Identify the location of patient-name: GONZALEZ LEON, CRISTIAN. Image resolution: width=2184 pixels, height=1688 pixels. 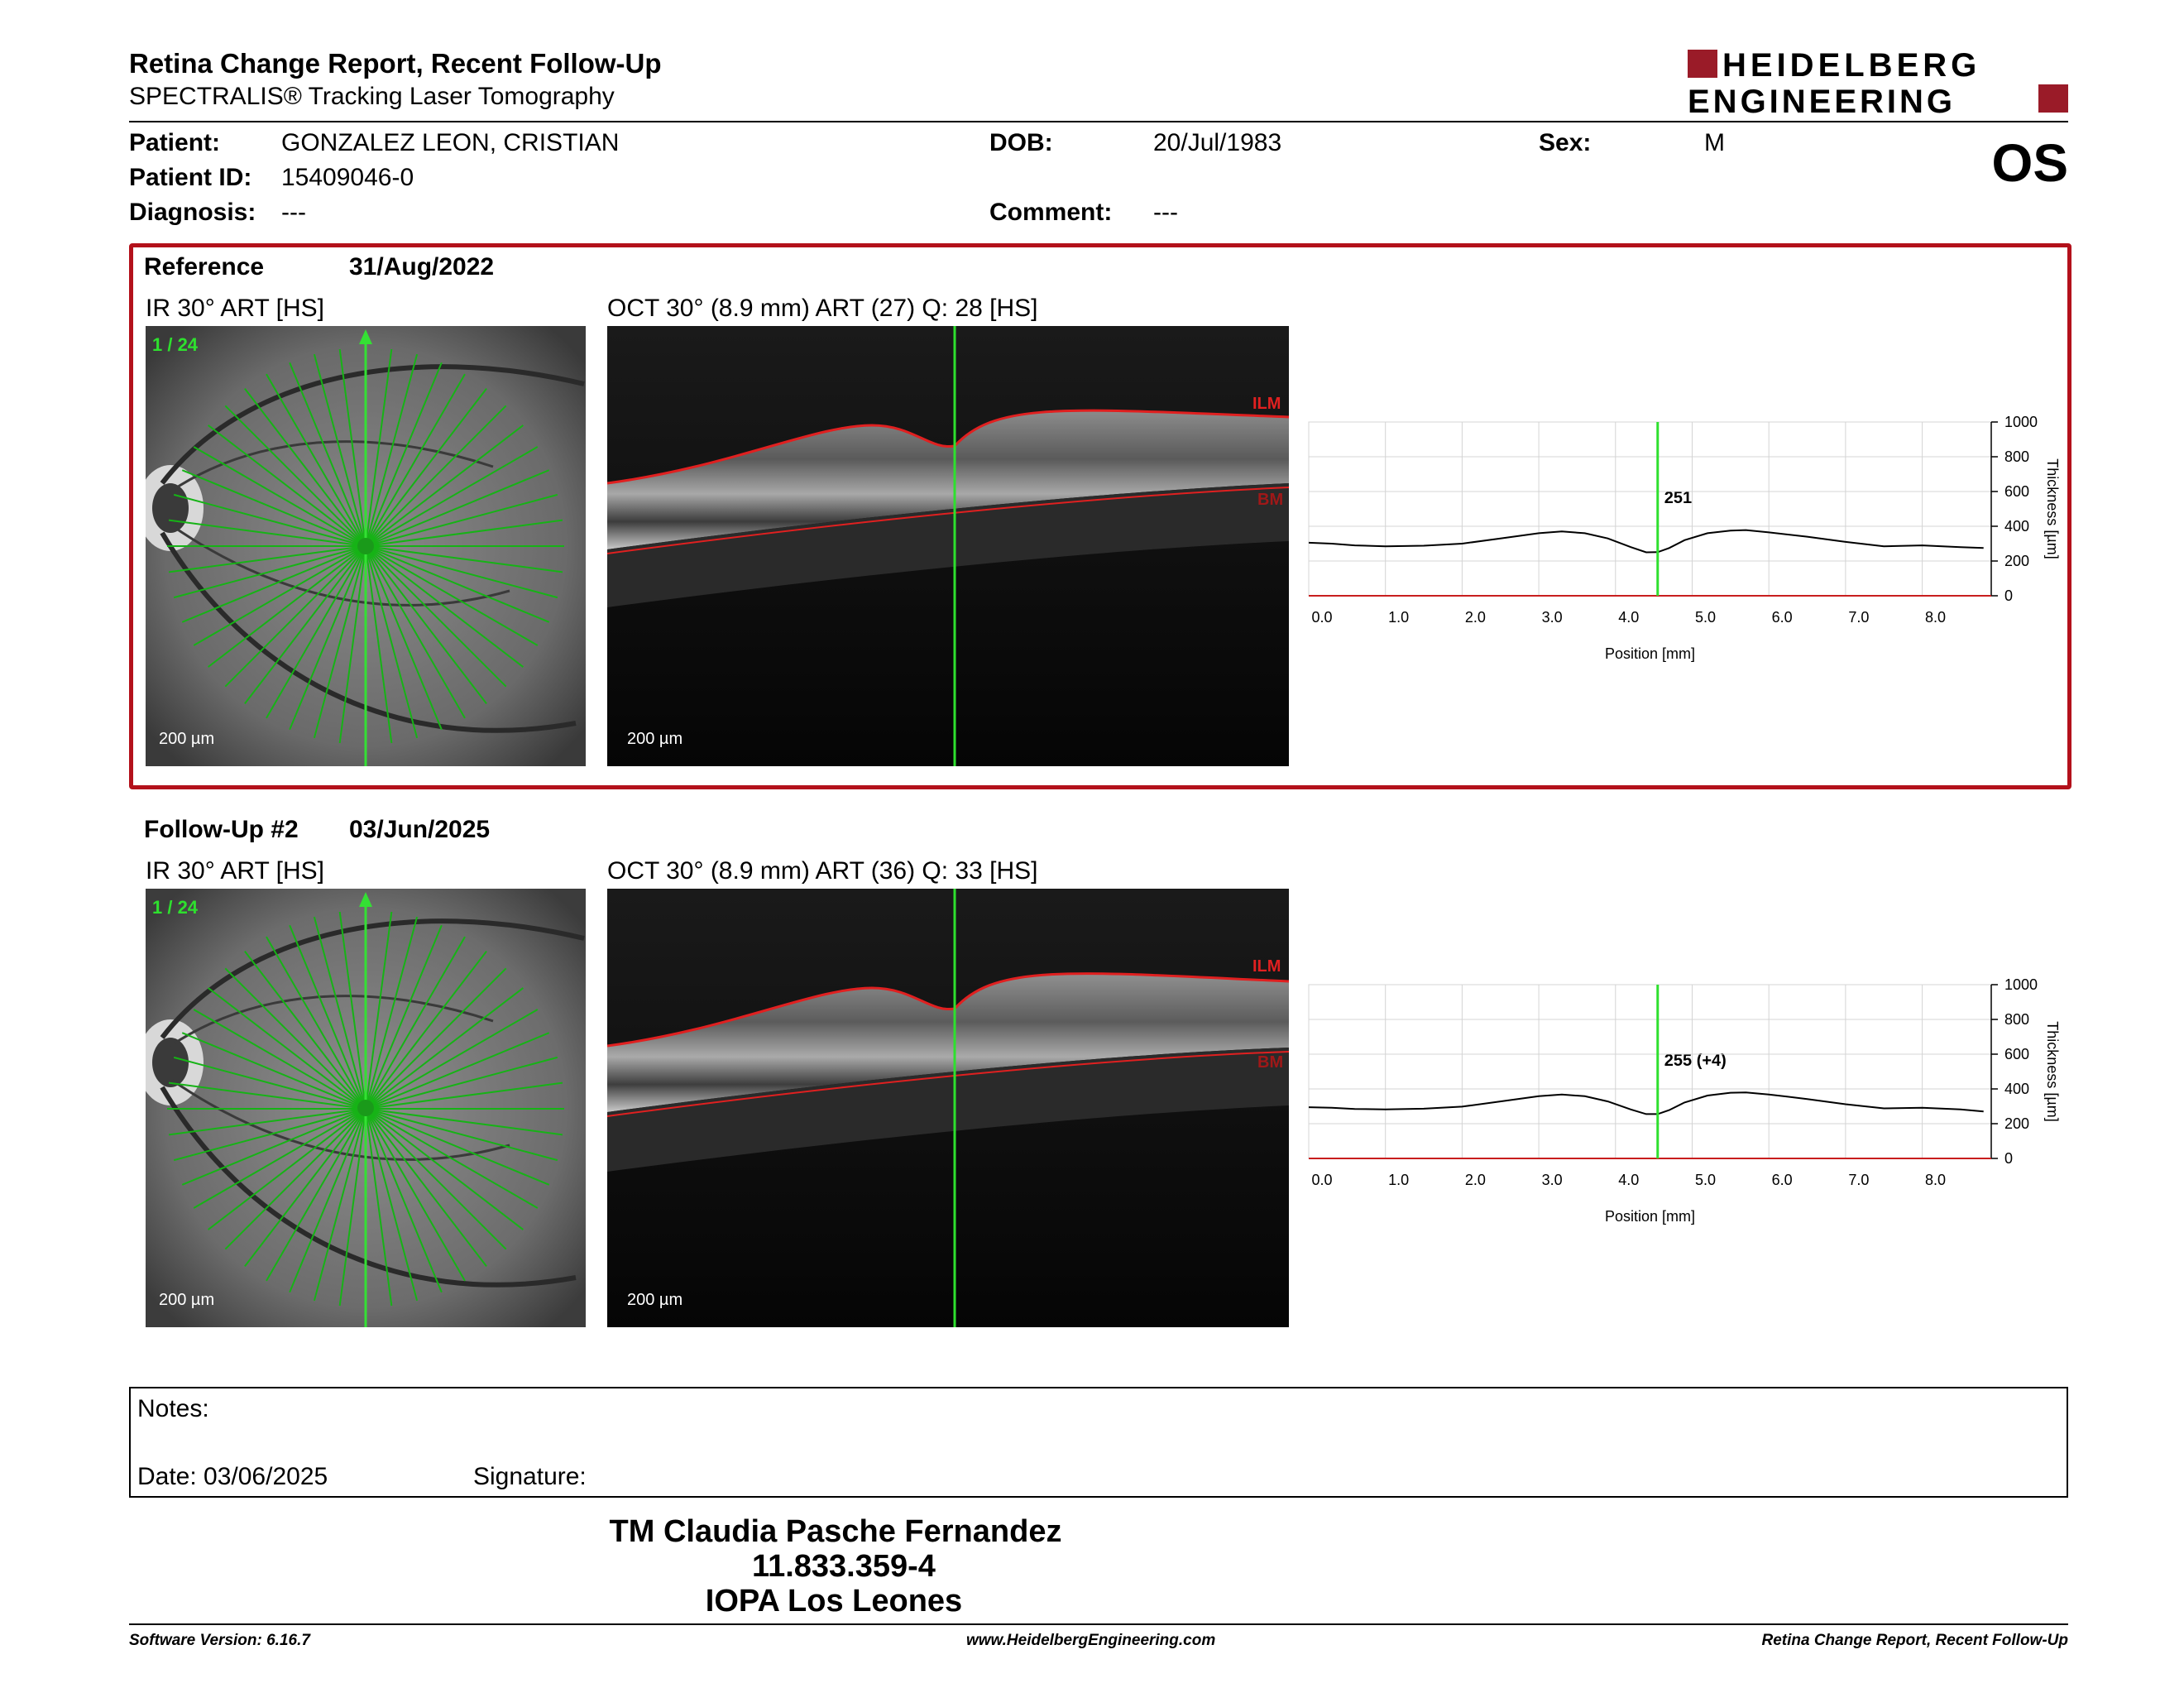
(450, 142).